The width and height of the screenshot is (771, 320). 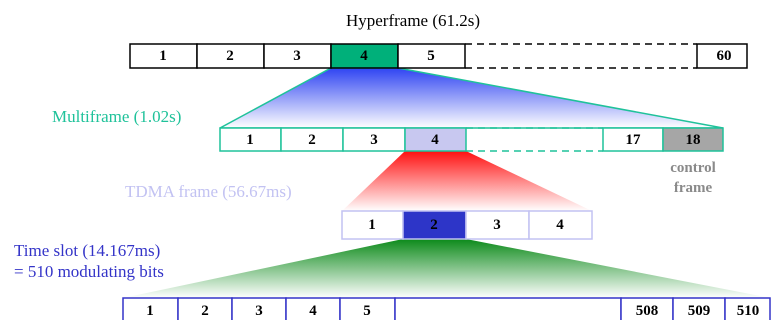 I want to click on bit-cell-label: 1, so click(x=150, y=311).